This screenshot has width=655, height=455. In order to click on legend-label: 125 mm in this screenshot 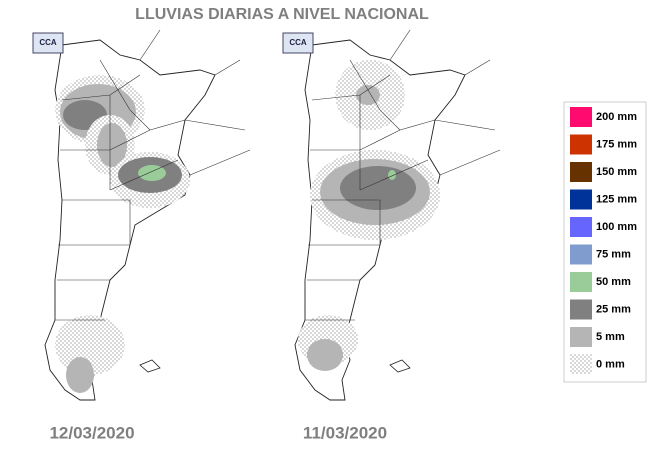, I will do `click(616, 199)`.